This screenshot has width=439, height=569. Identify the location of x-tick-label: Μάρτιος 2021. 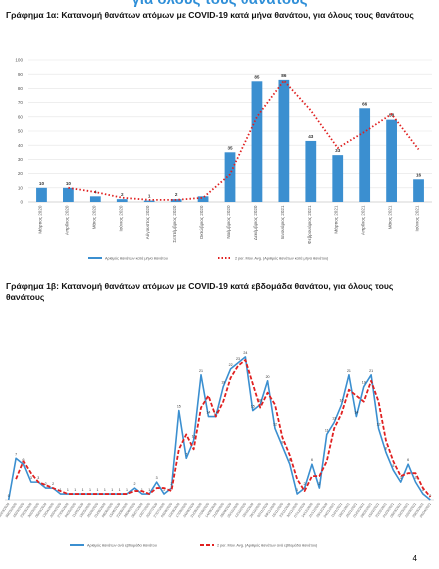
(336, 219).